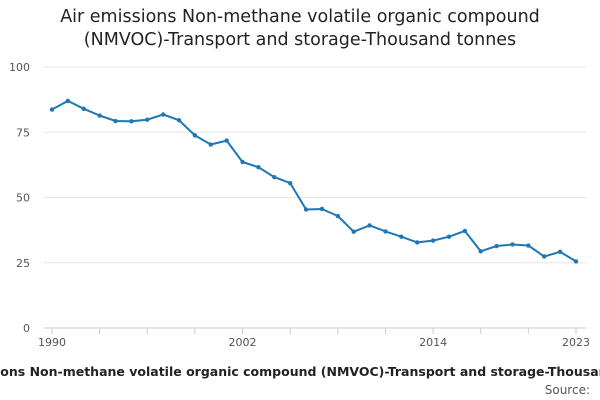  What do you see at coordinates (226, 140) in the screenshot?
I see `data-point-2001` at bounding box center [226, 140].